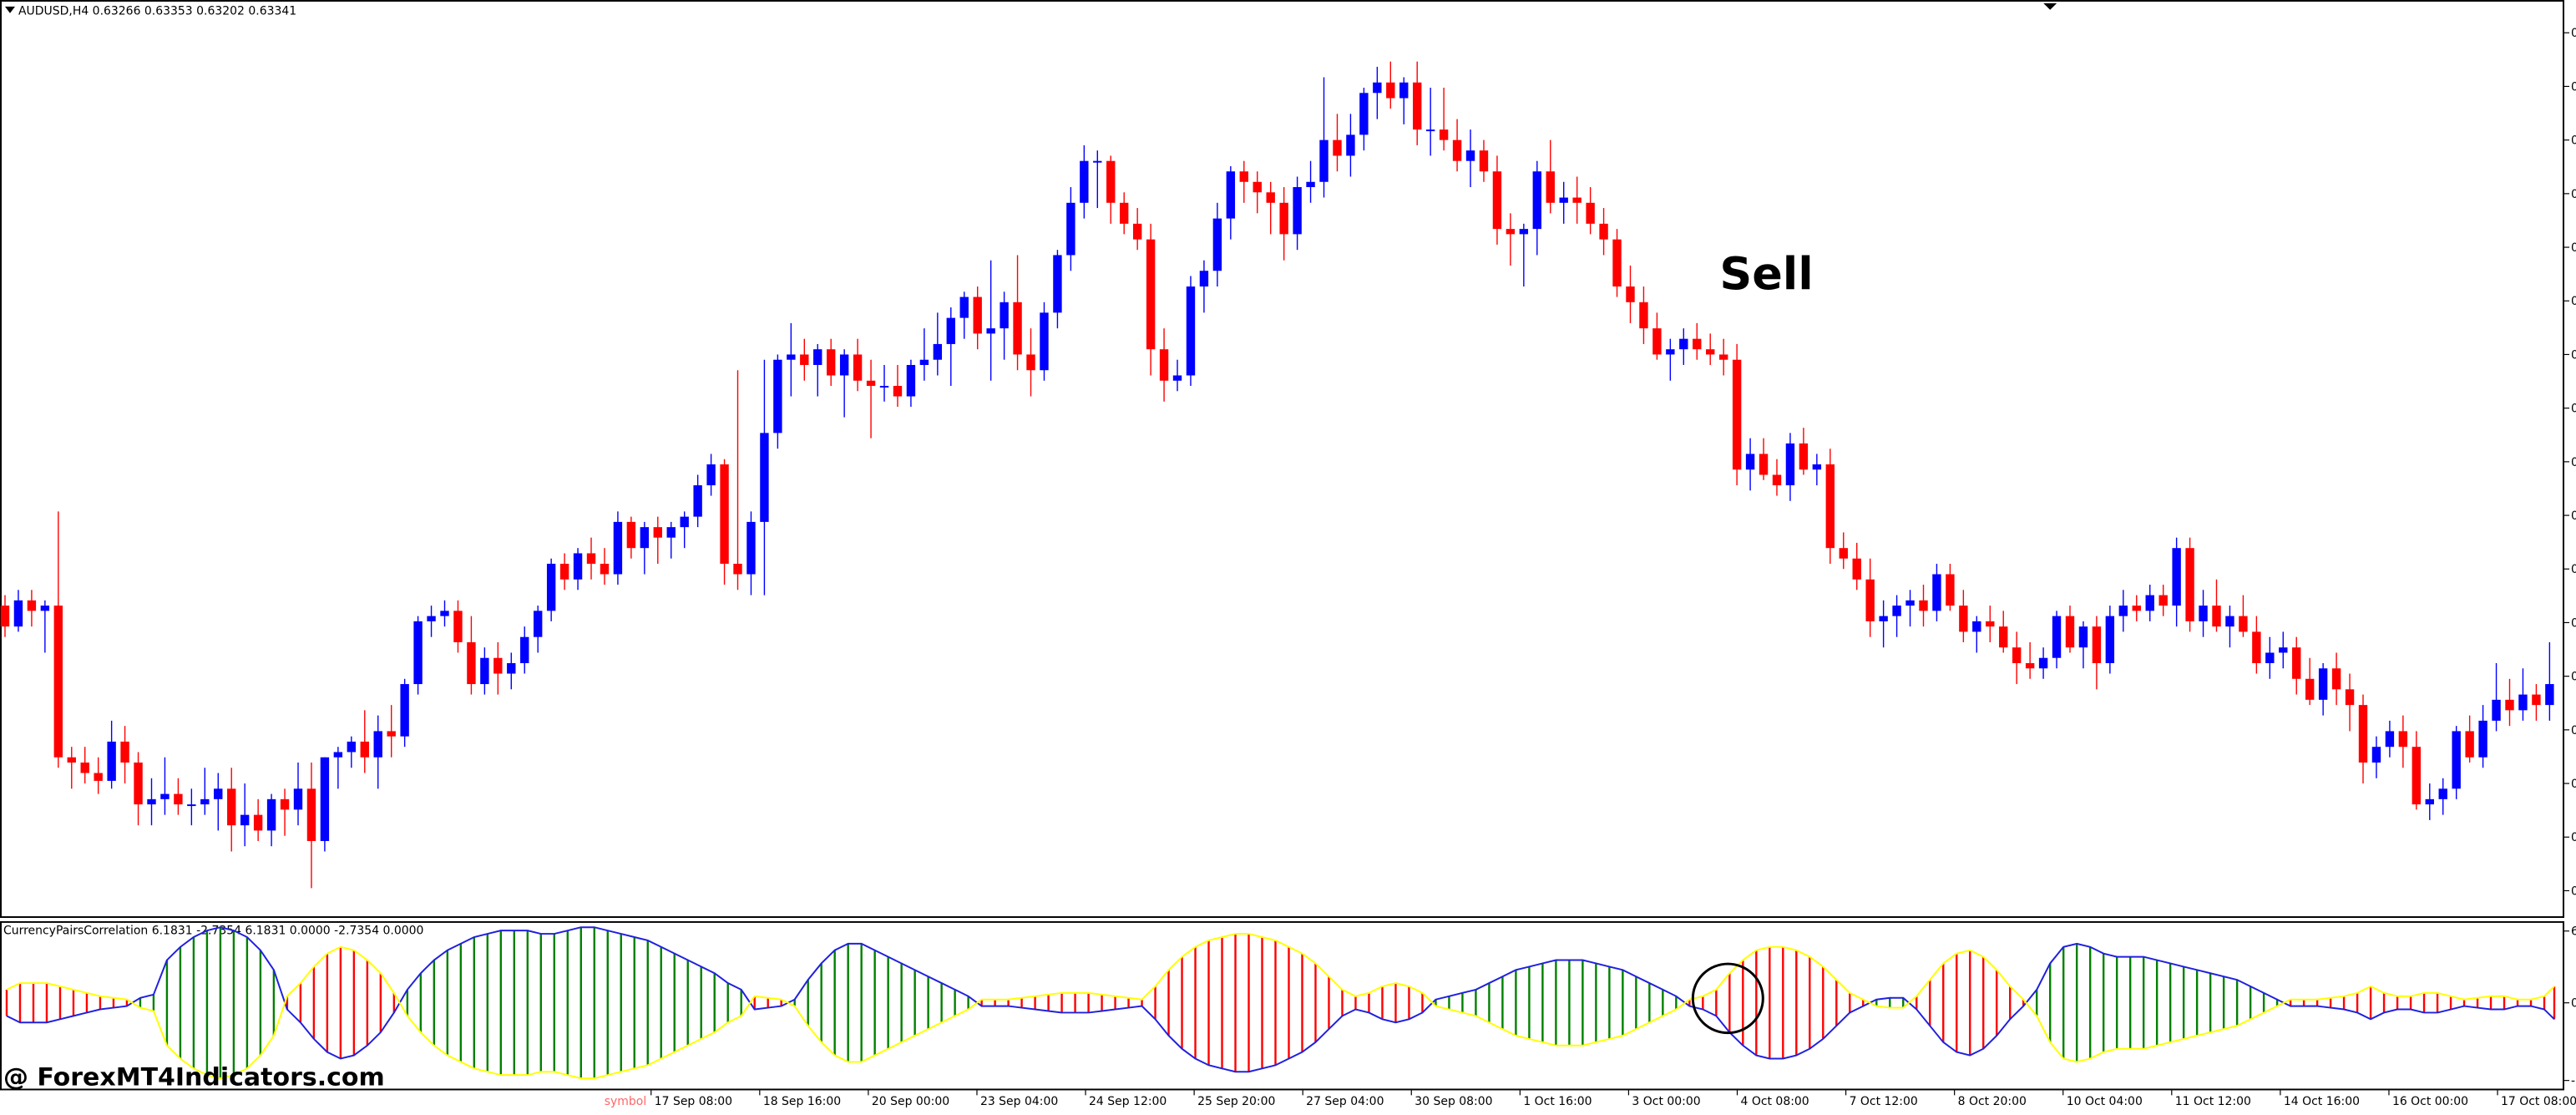 The height and width of the screenshot is (1115, 2576). Describe the element at coordinates (625, 1101) in the screenshot. I see `symbol-label: symbol` at that location.